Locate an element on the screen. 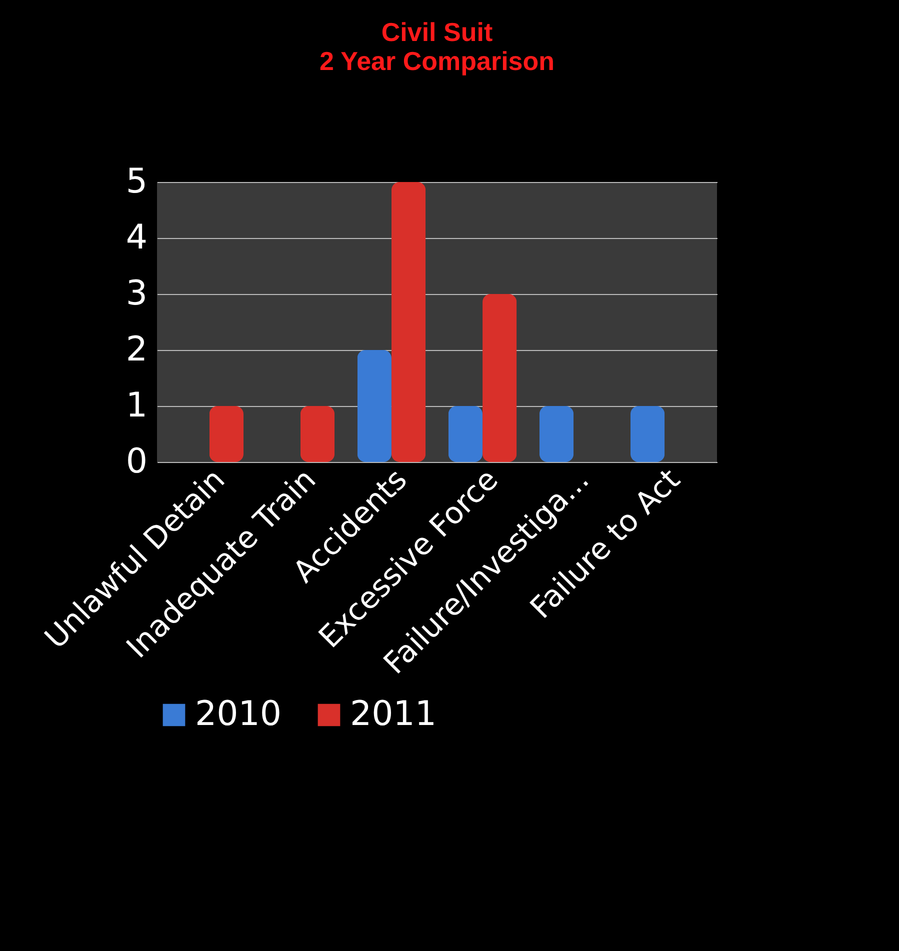  y-tick-label: 5 is located at coordinates (137, 182).